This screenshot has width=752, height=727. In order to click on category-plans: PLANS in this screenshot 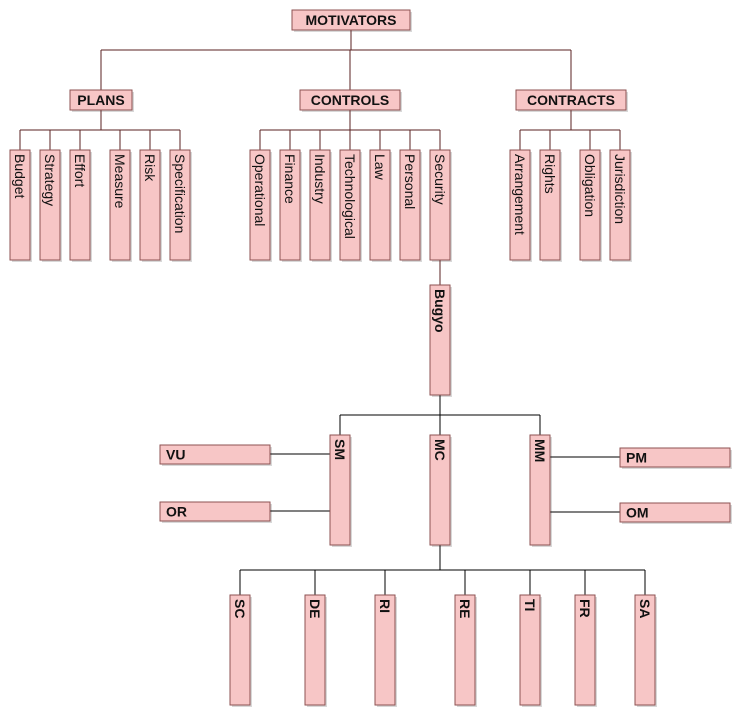, I will do `click(101, 100)`.